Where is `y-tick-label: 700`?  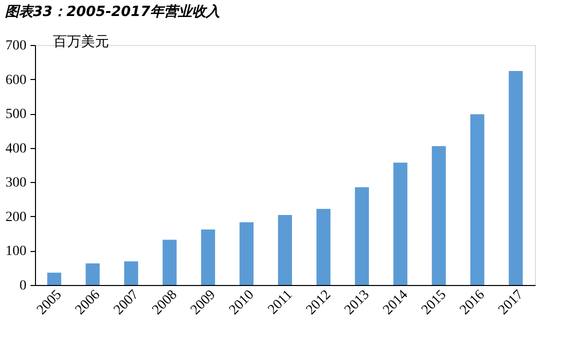 y-tick-label: 700 is located at coordinates (16, 46).